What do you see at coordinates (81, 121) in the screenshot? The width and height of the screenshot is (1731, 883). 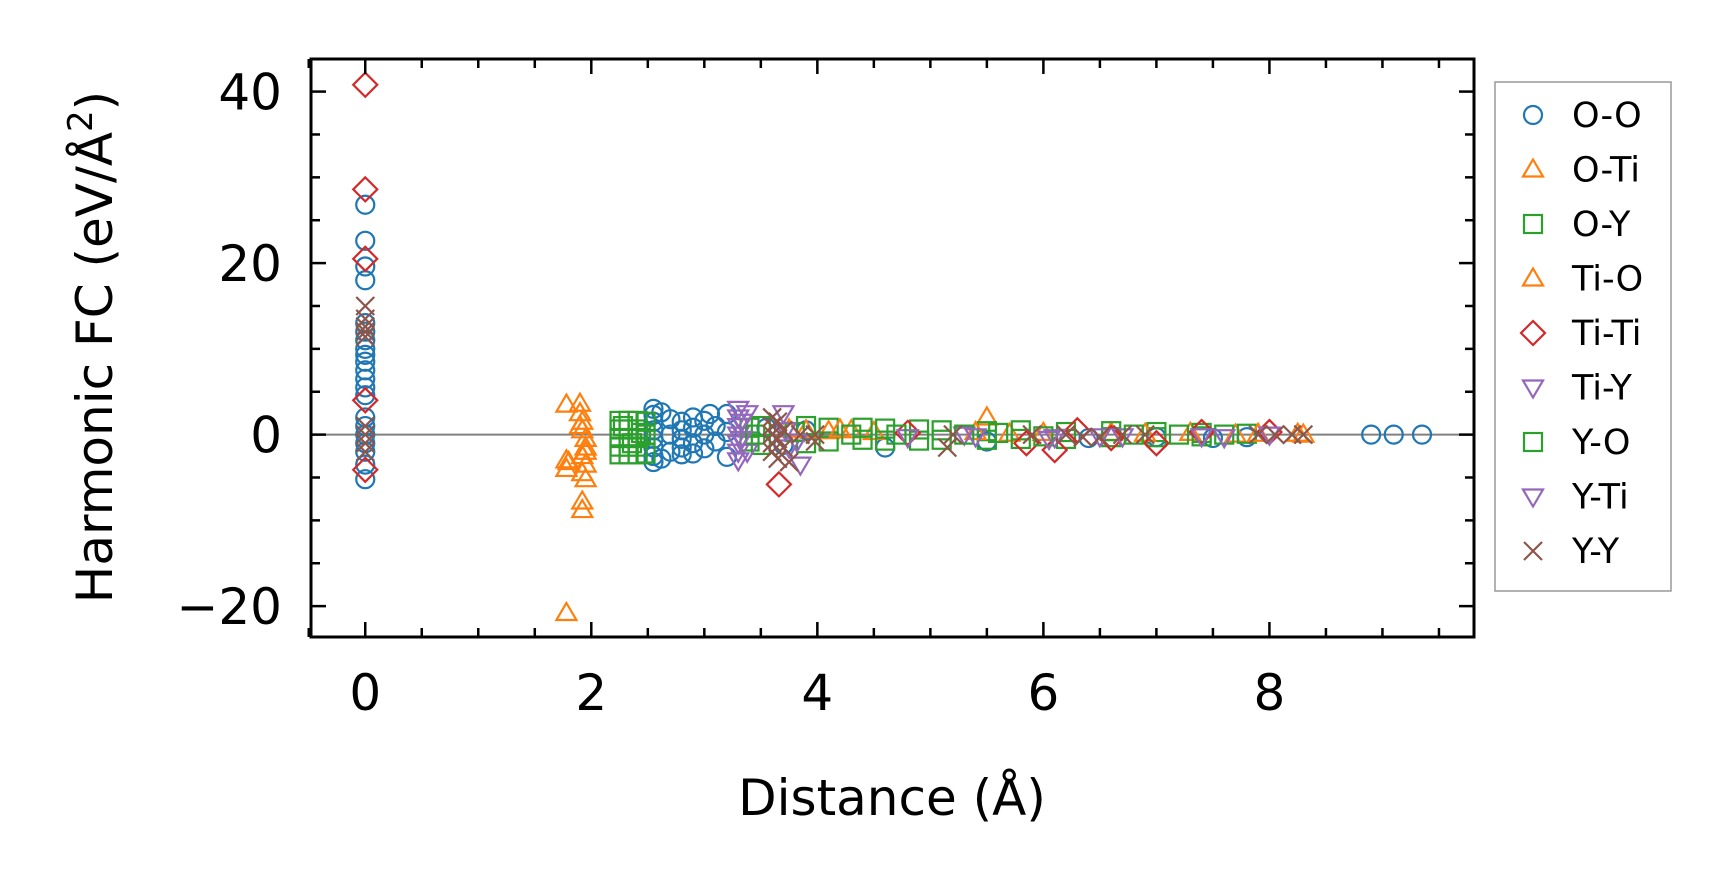 I see `y-axis-label-superscript: 2` at bounding box center [81, 121].